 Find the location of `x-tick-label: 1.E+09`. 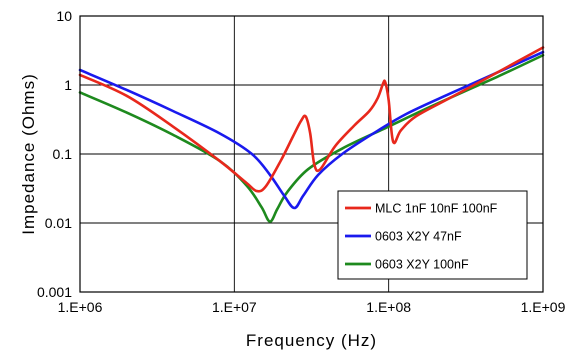

x-tick-label: 1.E+09 is located at coordinates (543, 307).